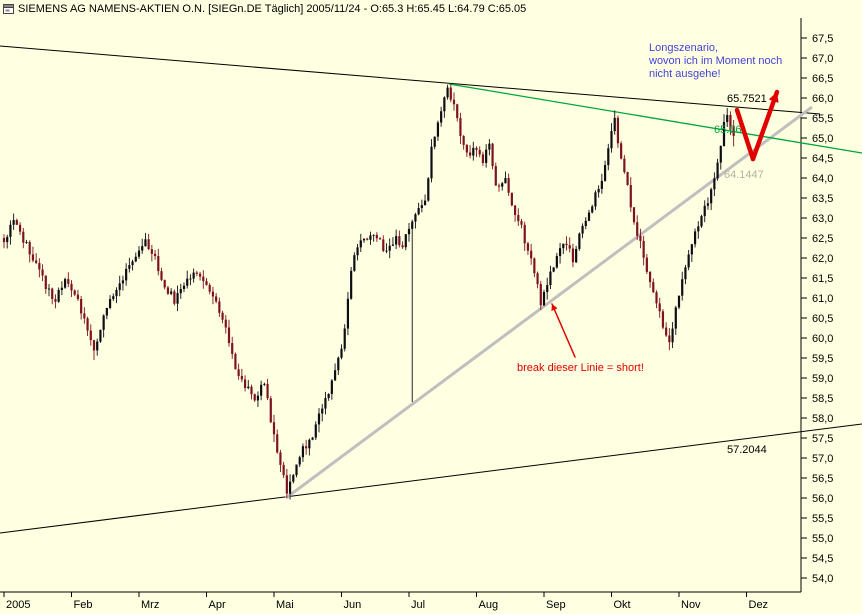 This screenshot has width=862, height=614. What do you see at coordinates (822, 399) in the screenshot?
I see `y-tick-label: 58,5` at bounding box center [822, 399].